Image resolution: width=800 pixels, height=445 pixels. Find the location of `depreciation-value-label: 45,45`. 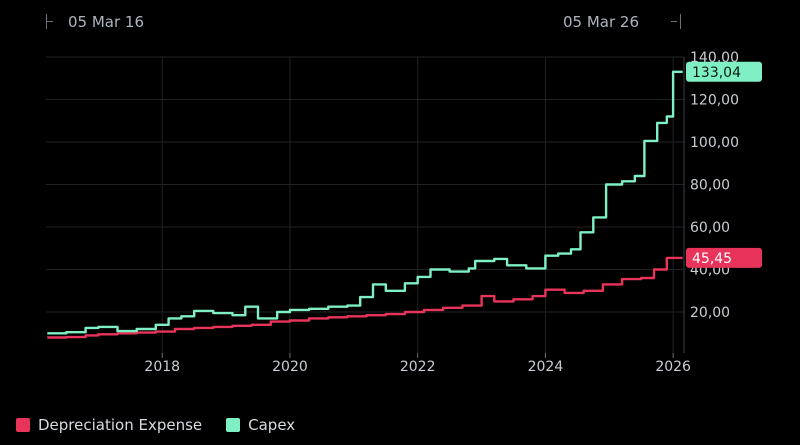

depreciation-value-label: 45,45 is located at coordinates (724, 257).